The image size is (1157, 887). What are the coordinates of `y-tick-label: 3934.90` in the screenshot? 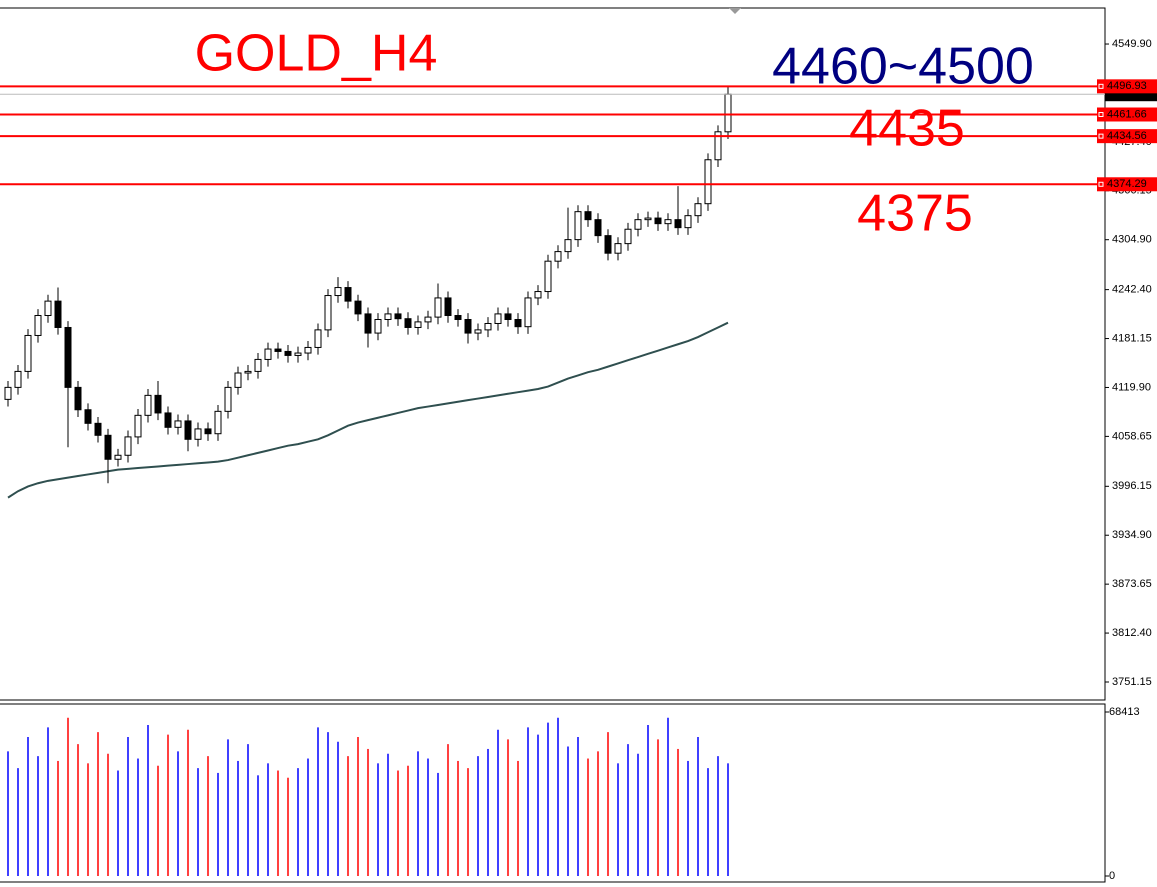 It's located at (1132, 535).